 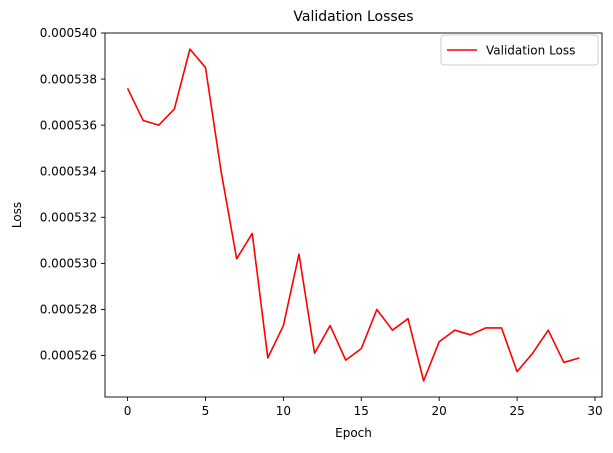 I want to click on y-tick-label: 0.000528, so click(x=68, y=310).